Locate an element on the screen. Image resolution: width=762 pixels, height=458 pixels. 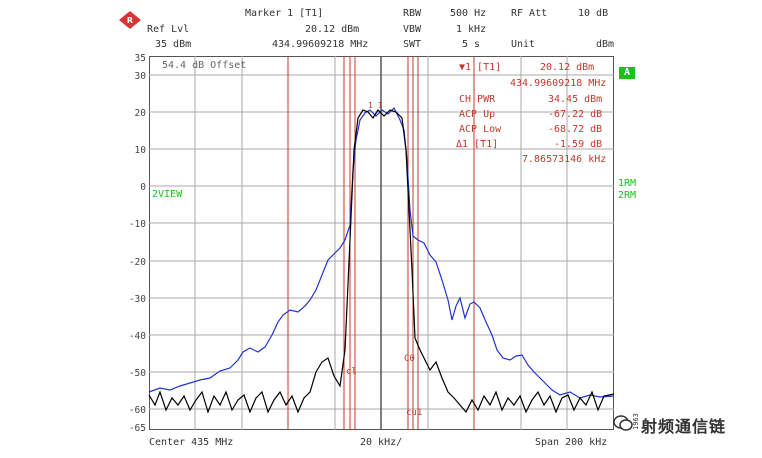
swt-value: 5 s is located at coordinates (471, 44).